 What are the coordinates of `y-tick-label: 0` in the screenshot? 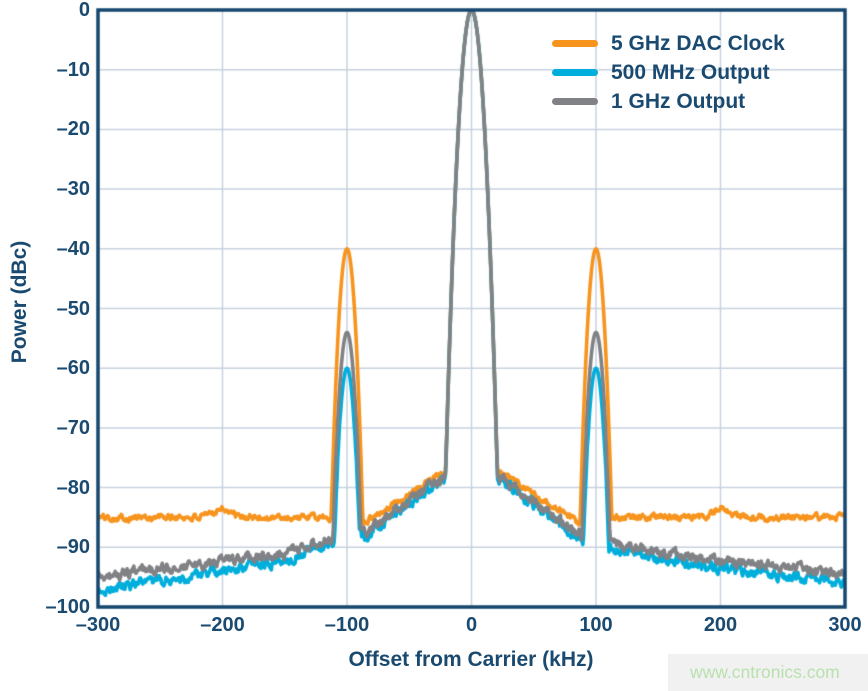 It's located at (84, 10).